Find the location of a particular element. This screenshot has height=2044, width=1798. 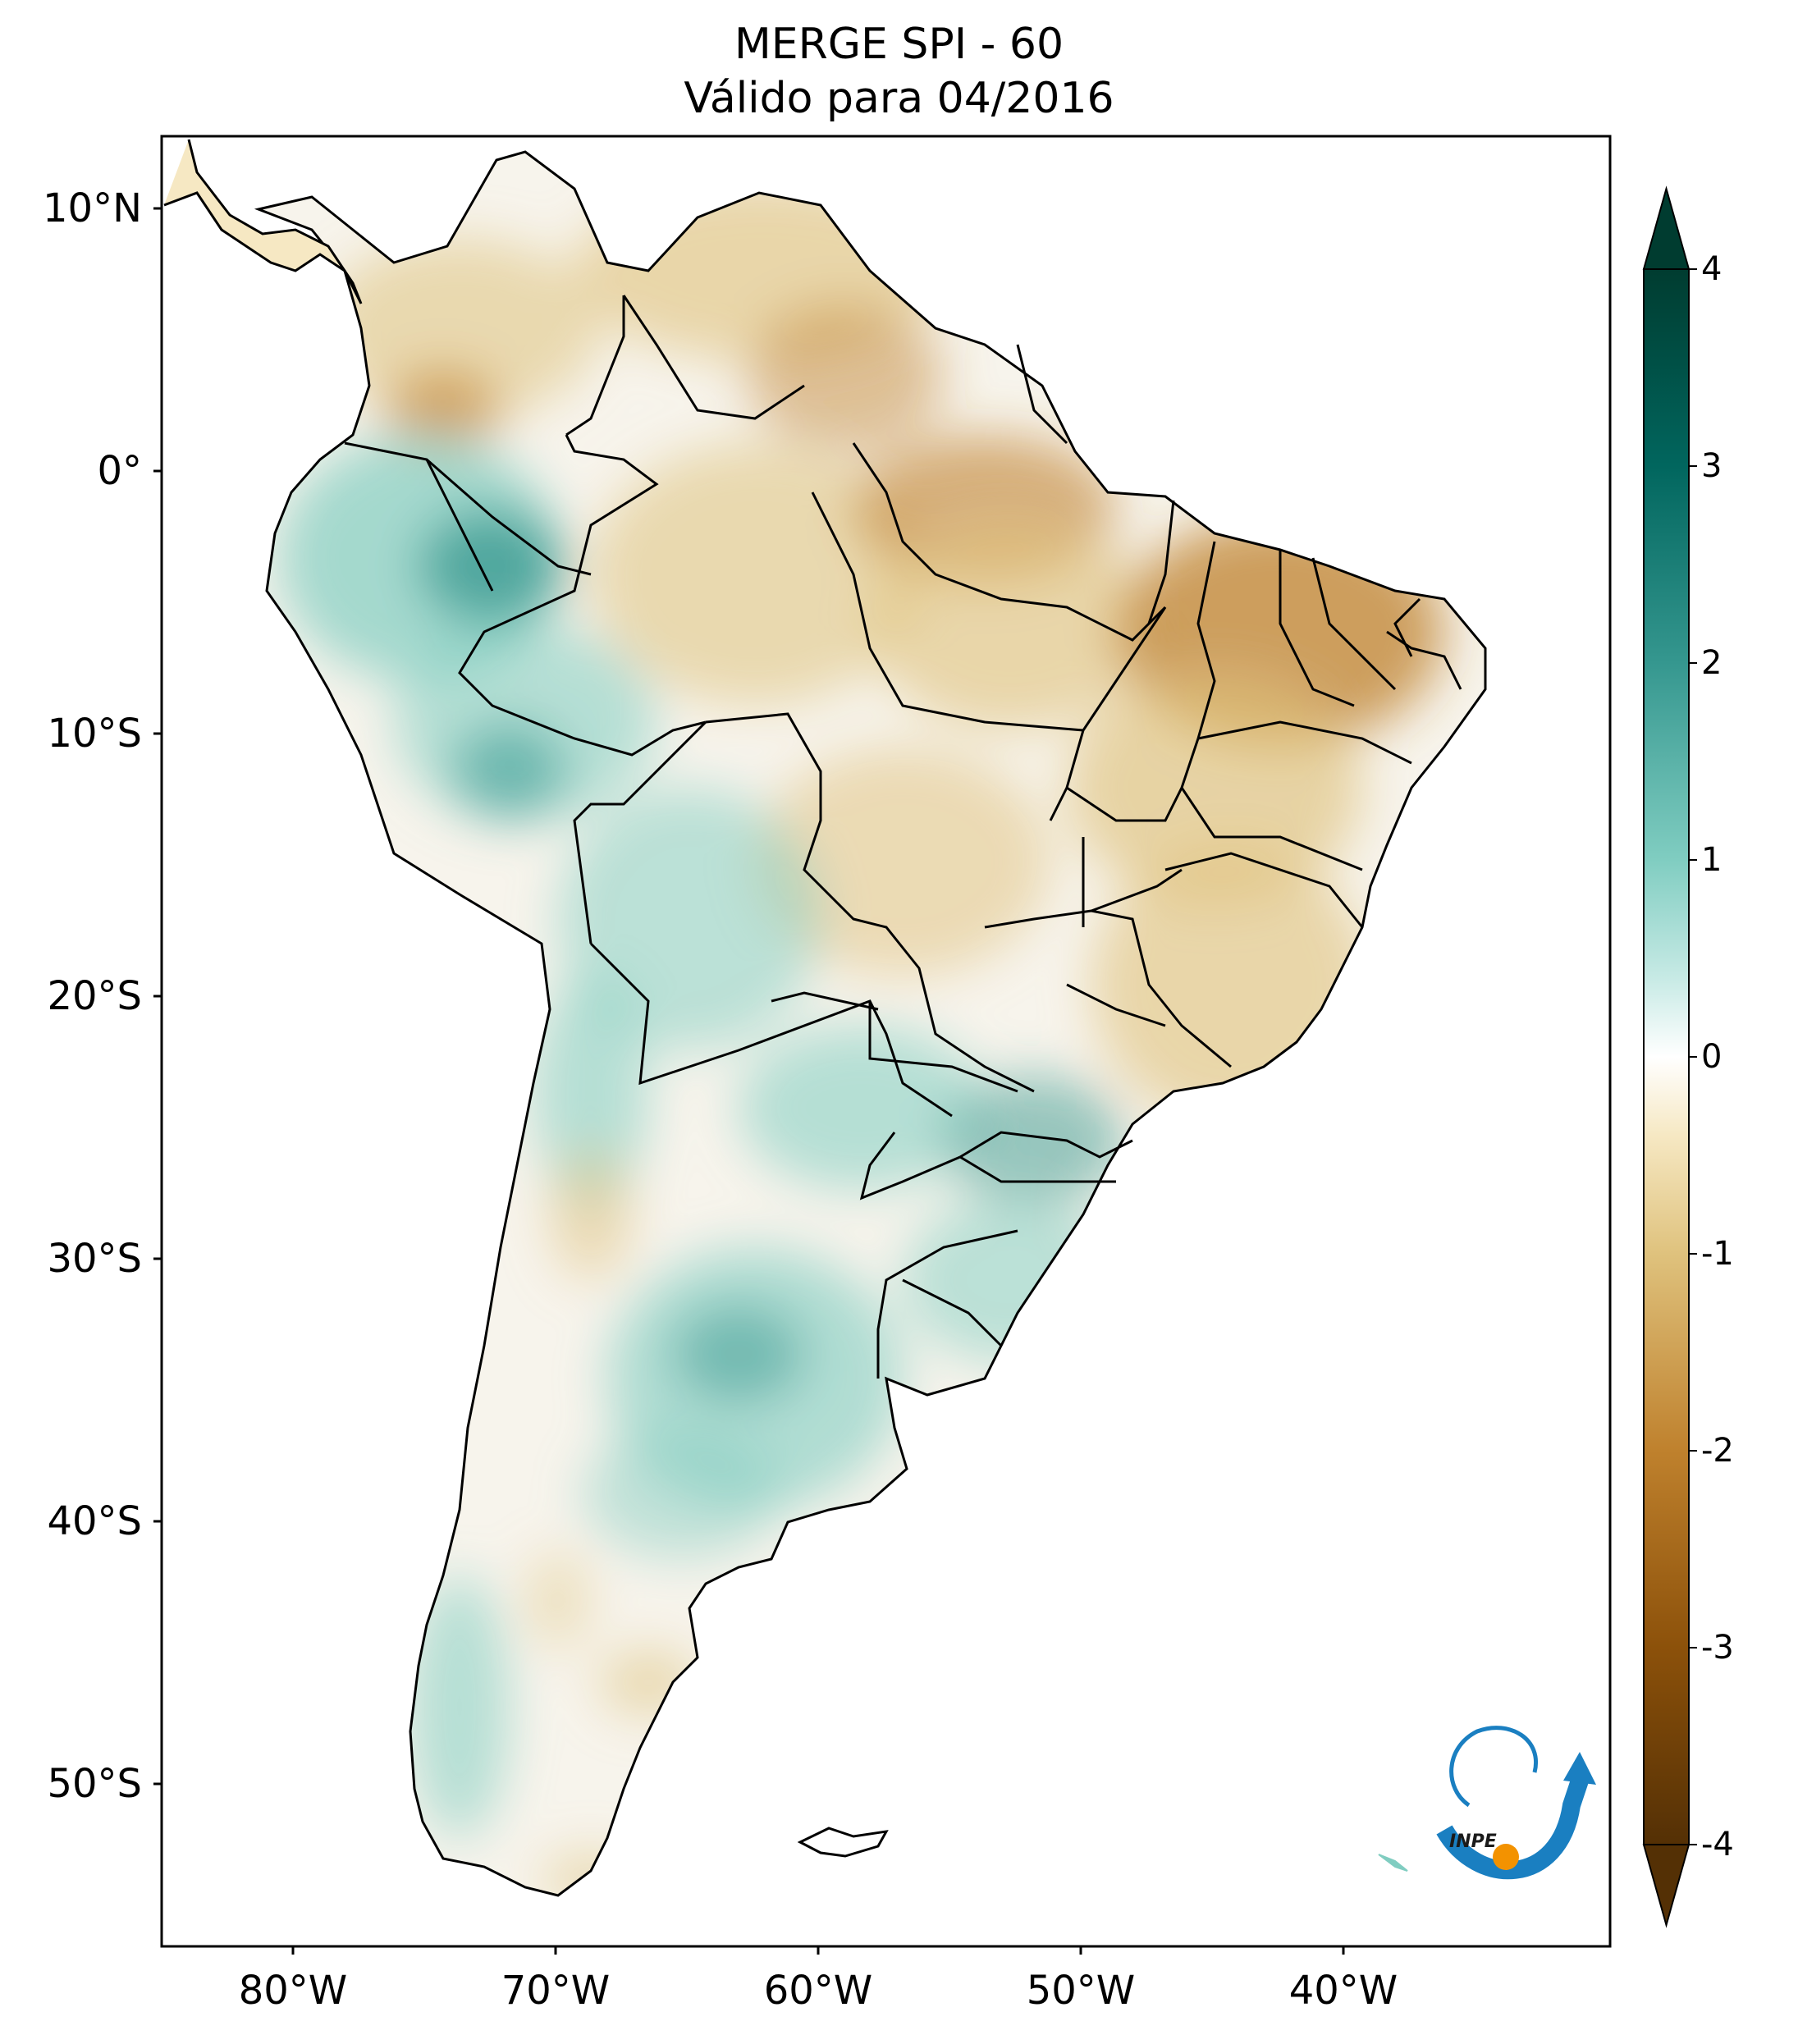

map-title: MERGE SPI - 60 is located at coordinates (899, 44).